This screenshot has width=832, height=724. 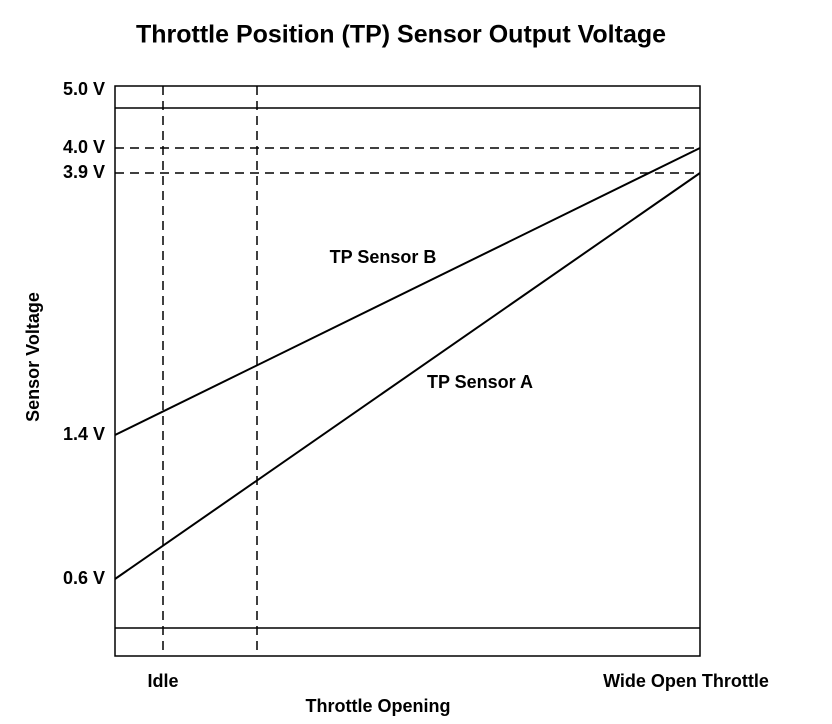 I want to click on series-label: TP Sensor A, so click(x=480, y=382).